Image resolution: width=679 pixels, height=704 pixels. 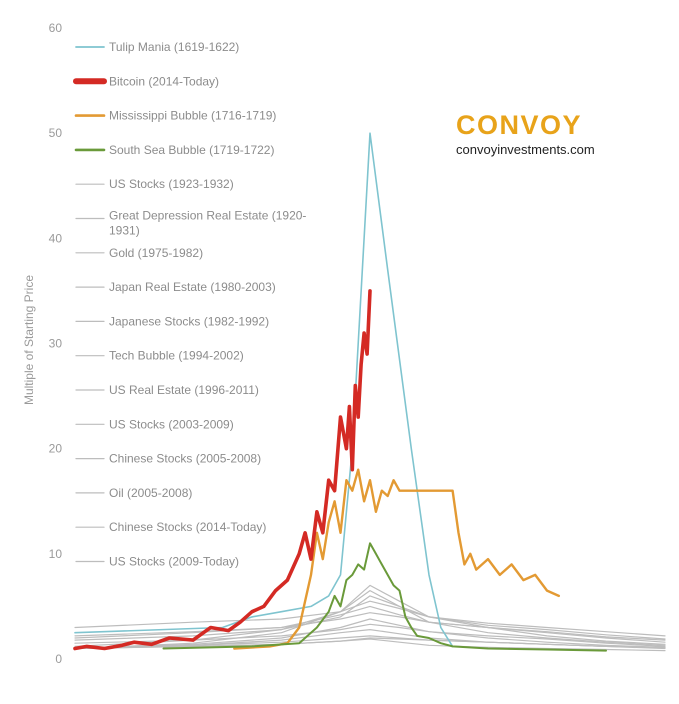 I want to click on legend-label: US Stocks (2009-Today), so click(x=174, y=562).